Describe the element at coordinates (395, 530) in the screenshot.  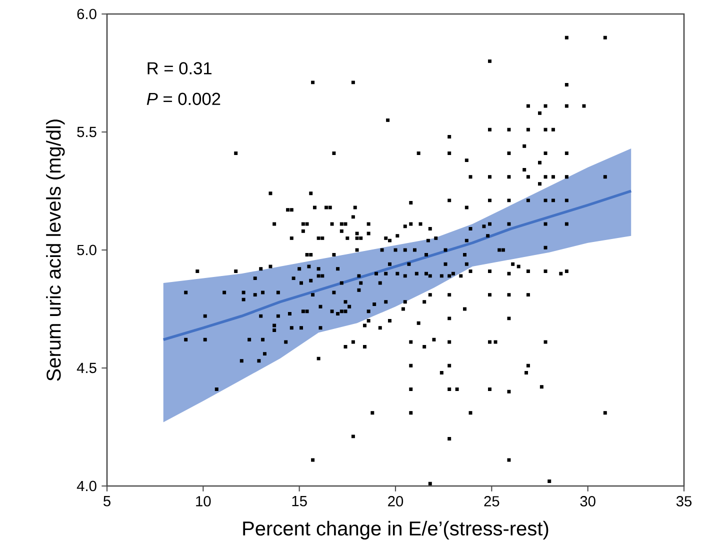
I see `x-axis-title: Percent change in E/e’(stress-rest)` at that location.